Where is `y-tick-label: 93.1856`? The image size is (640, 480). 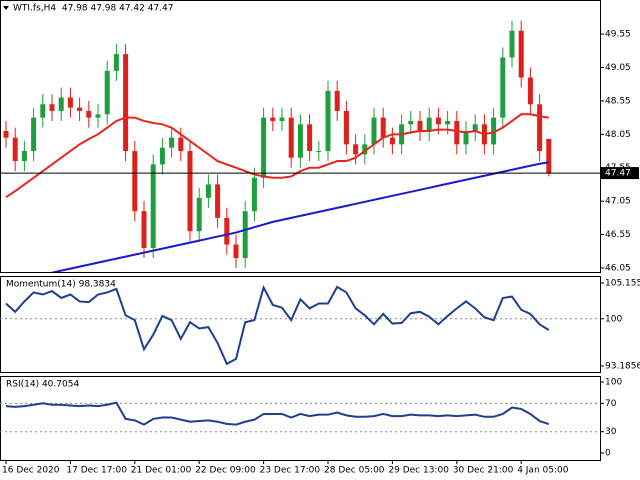
y-tick-label: 93.1856 is located at coordinates (622, 367).